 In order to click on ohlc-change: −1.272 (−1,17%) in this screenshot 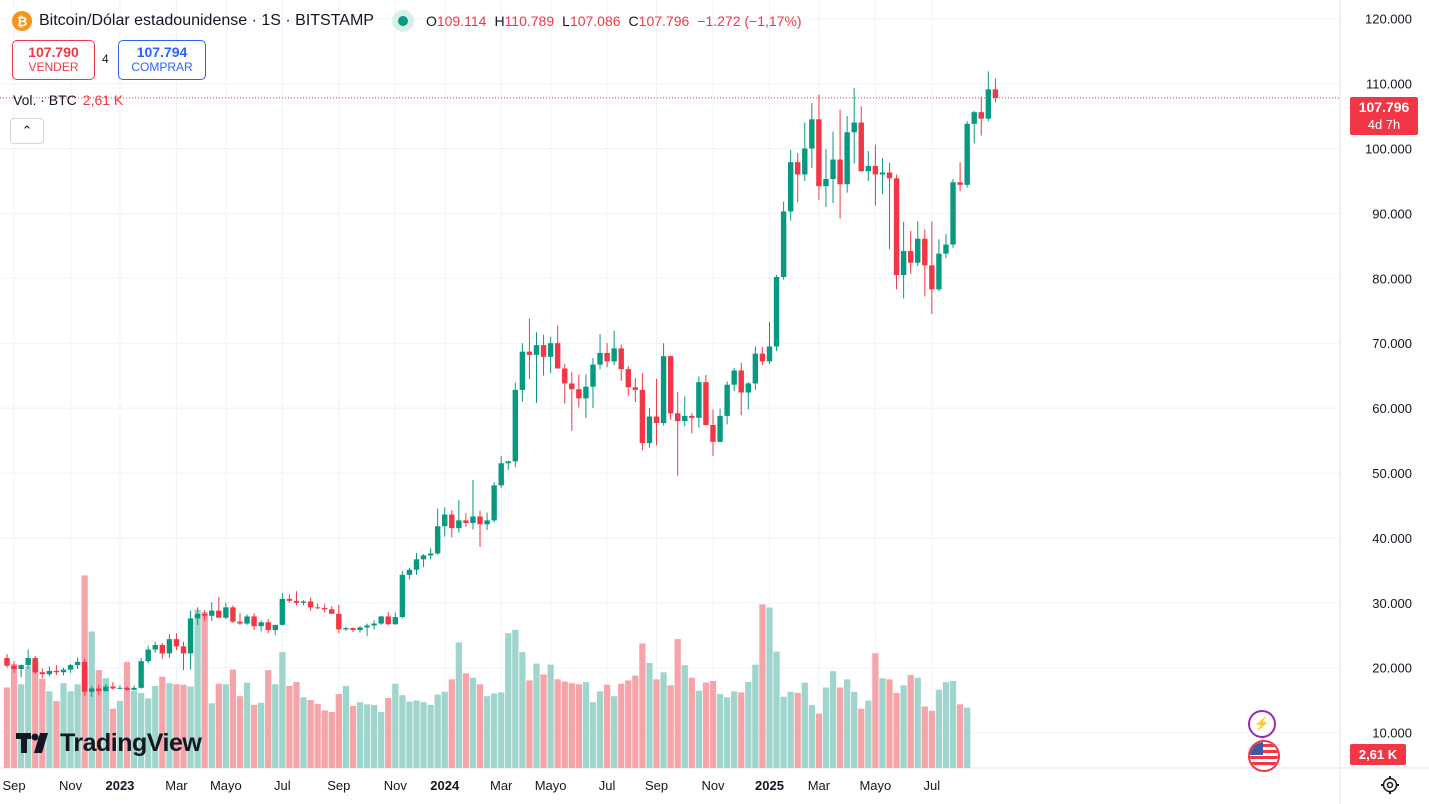, I will do `click(749, 21)`.